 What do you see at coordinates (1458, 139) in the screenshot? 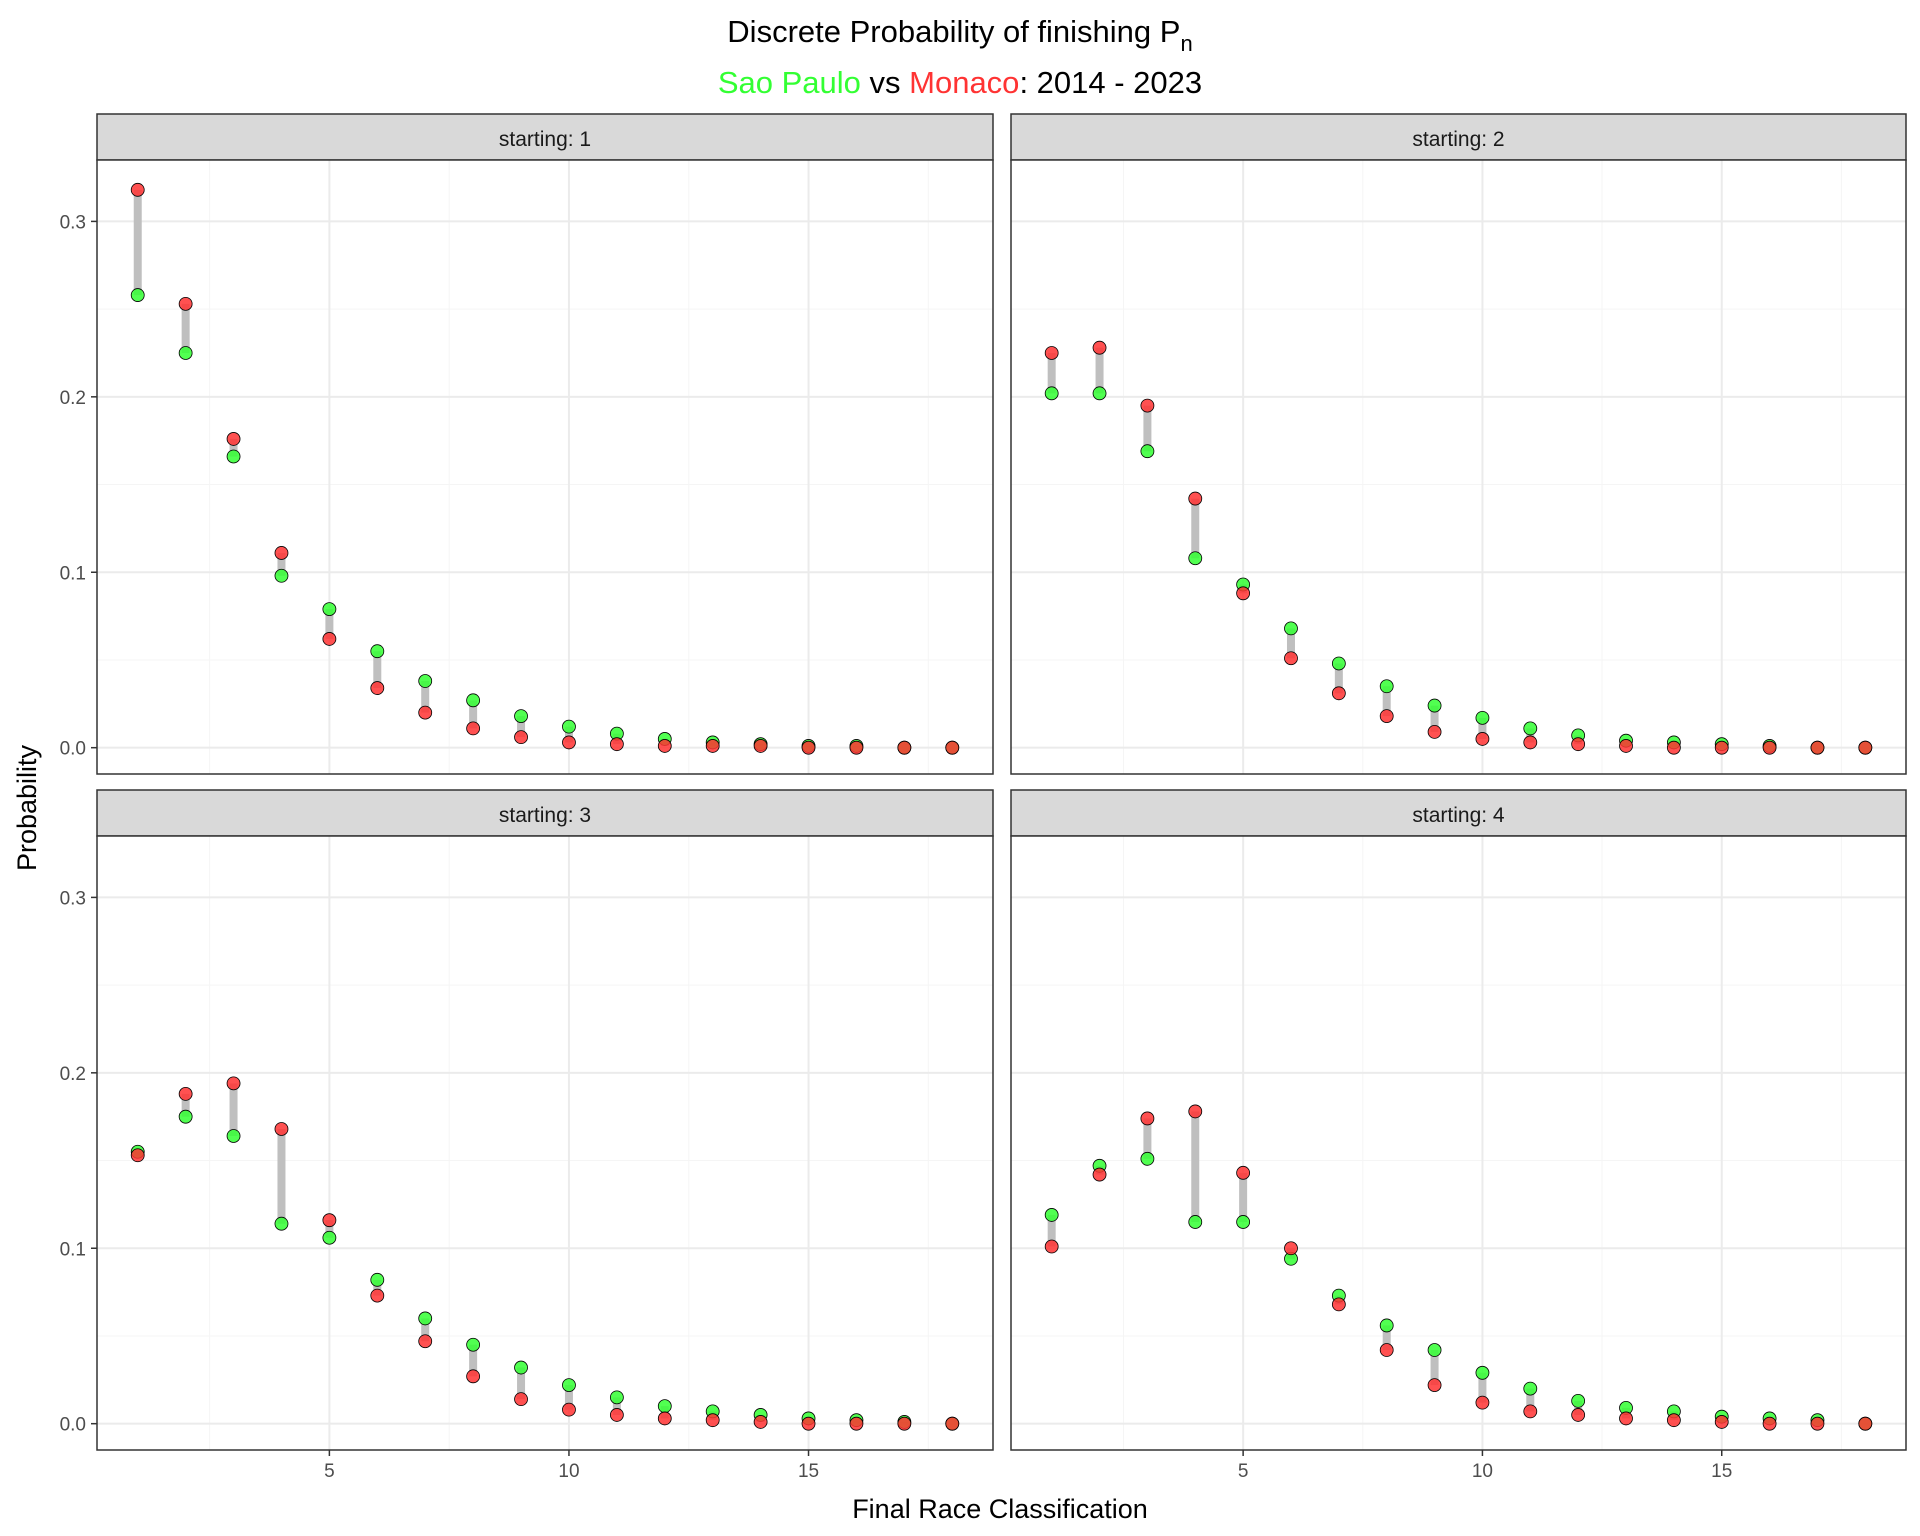
I see `facet-strip-label: starting: 2` at bounding box center [1458, 139].